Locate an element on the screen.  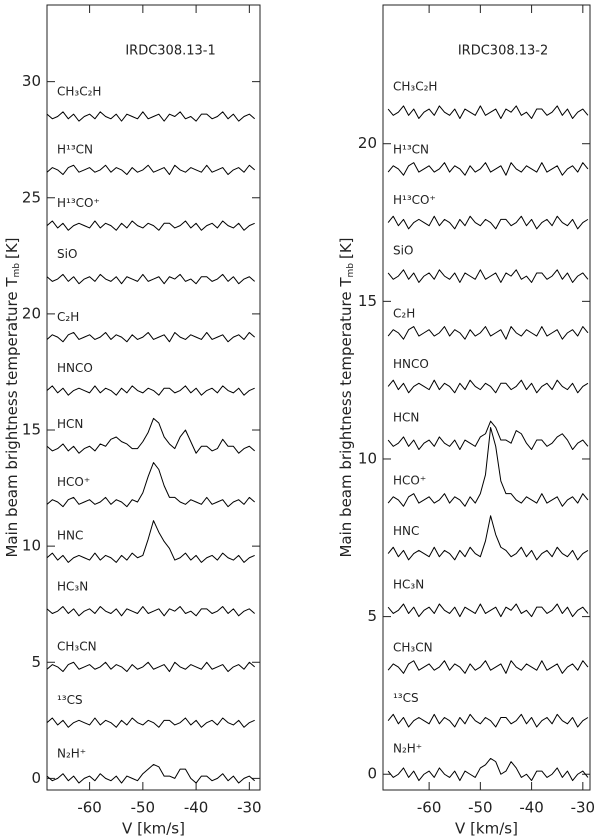
y-tick-label: 25 is located at coordinates (31, 197).